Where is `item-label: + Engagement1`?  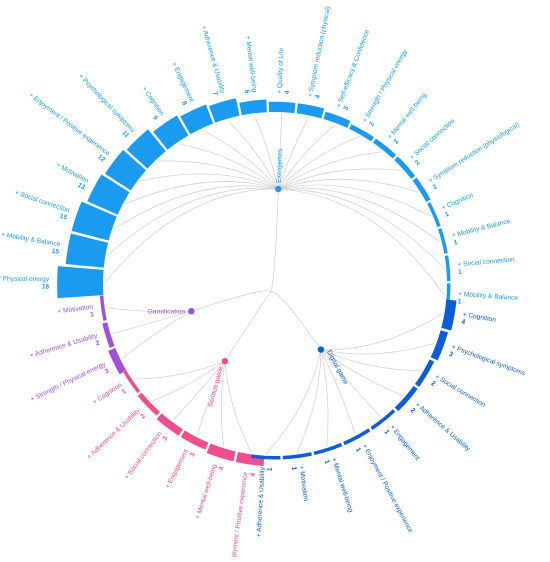
item-label: + Engagement1 is located at coordinates (402, 445).